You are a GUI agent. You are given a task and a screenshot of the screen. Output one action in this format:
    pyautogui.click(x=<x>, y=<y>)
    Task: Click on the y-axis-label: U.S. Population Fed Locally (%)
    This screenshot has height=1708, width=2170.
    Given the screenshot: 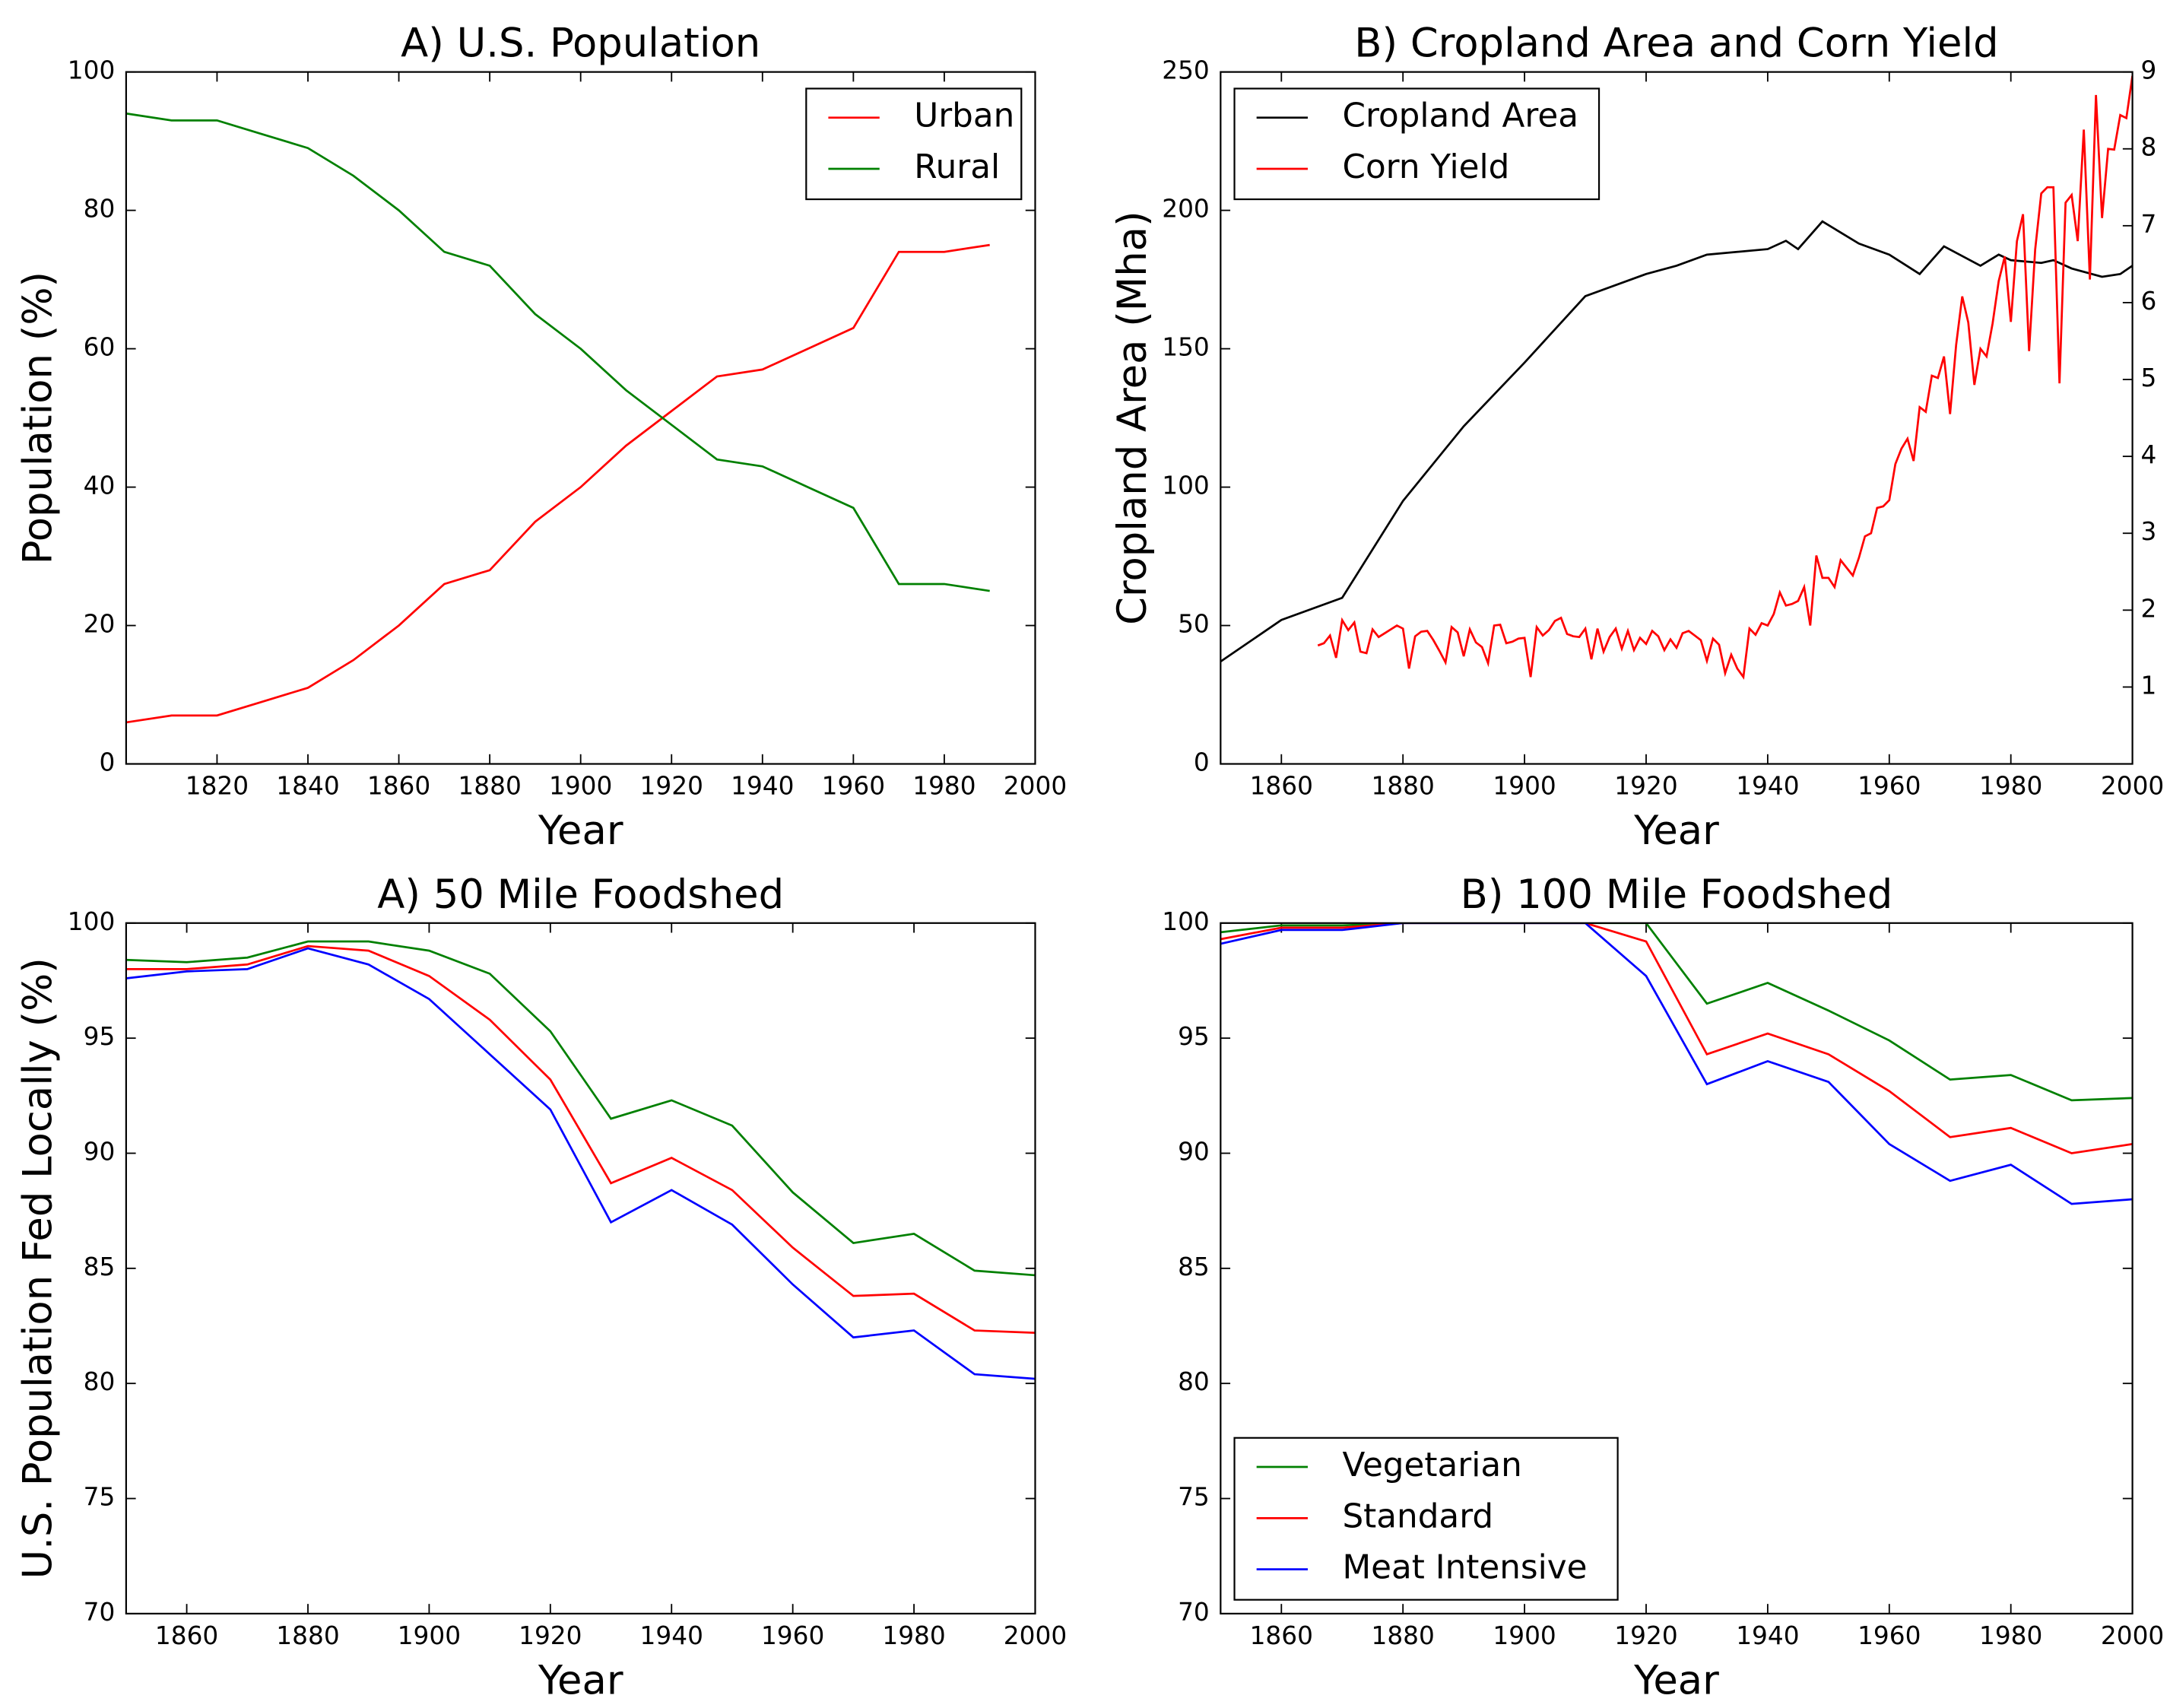 What is the action you would take?
    pyautogui.click(x=38, y=1268)
    